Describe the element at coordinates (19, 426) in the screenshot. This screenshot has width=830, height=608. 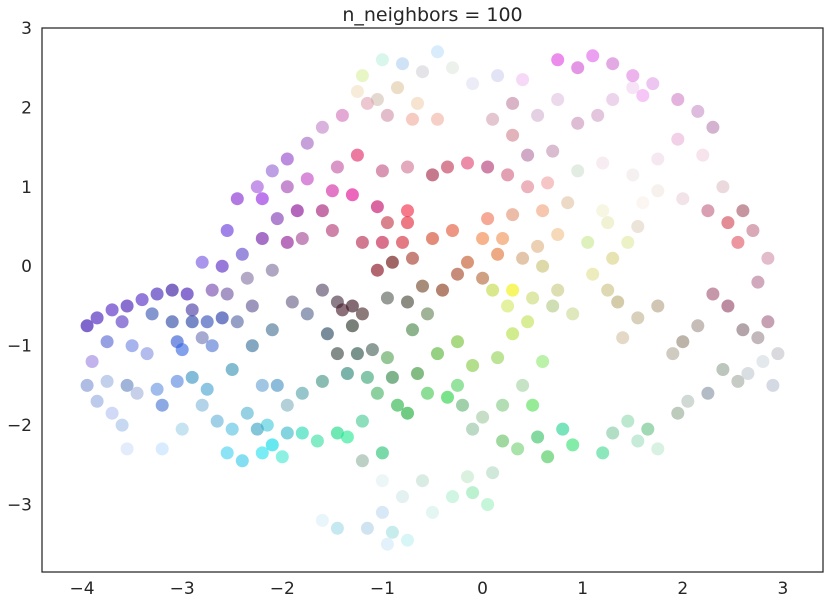
I see `y-tick-label: −2` at that location.